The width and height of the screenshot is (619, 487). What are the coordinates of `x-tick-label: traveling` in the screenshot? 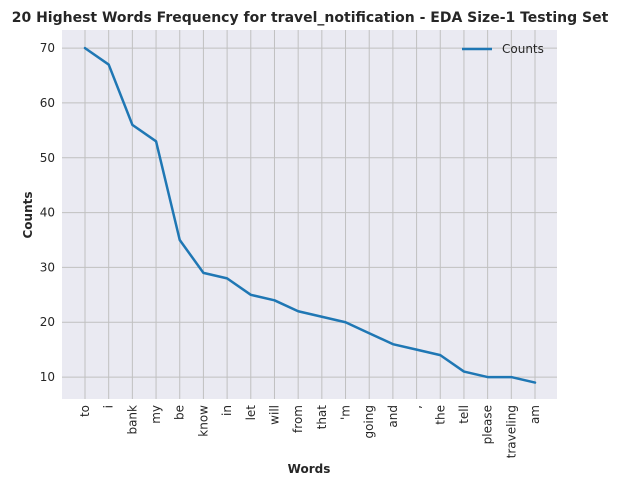 It's located at (511, 431).